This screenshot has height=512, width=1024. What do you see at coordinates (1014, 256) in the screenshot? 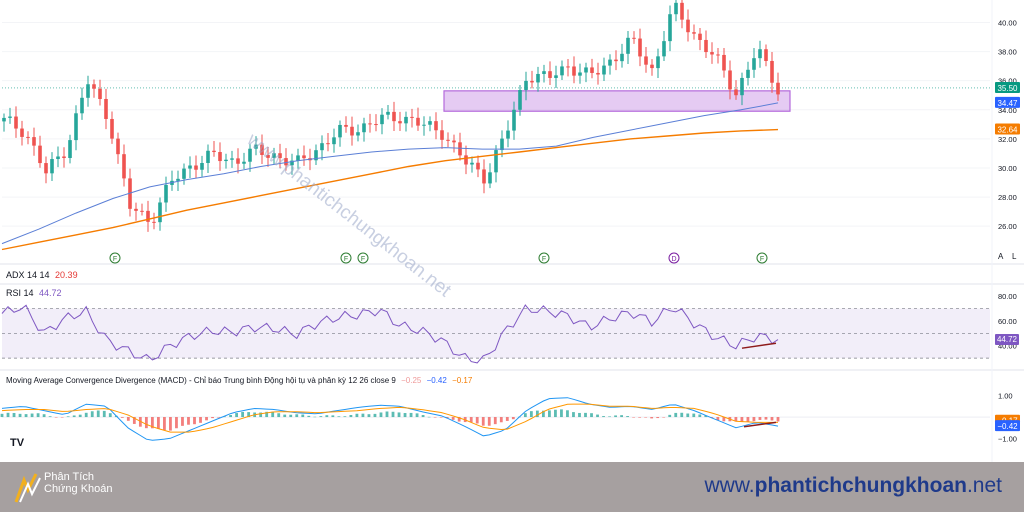
I see `log-scale-button: L` at bounding box center [1014, 256].